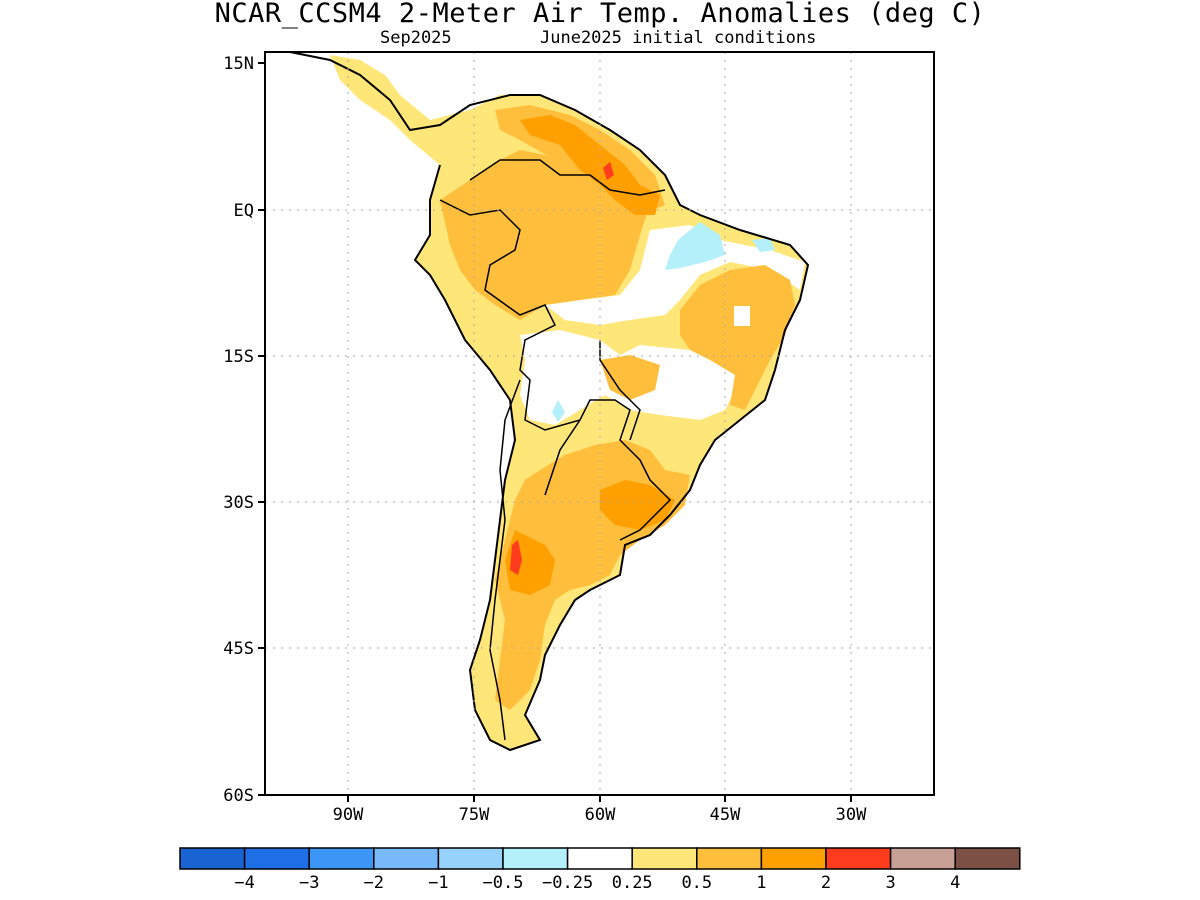 Image resolution: width=1200 pixels, height=900 pixels. Describe the element at coordinates (600, 815) in the screenshot. I see `lon-label-60w: 60W` at that location.